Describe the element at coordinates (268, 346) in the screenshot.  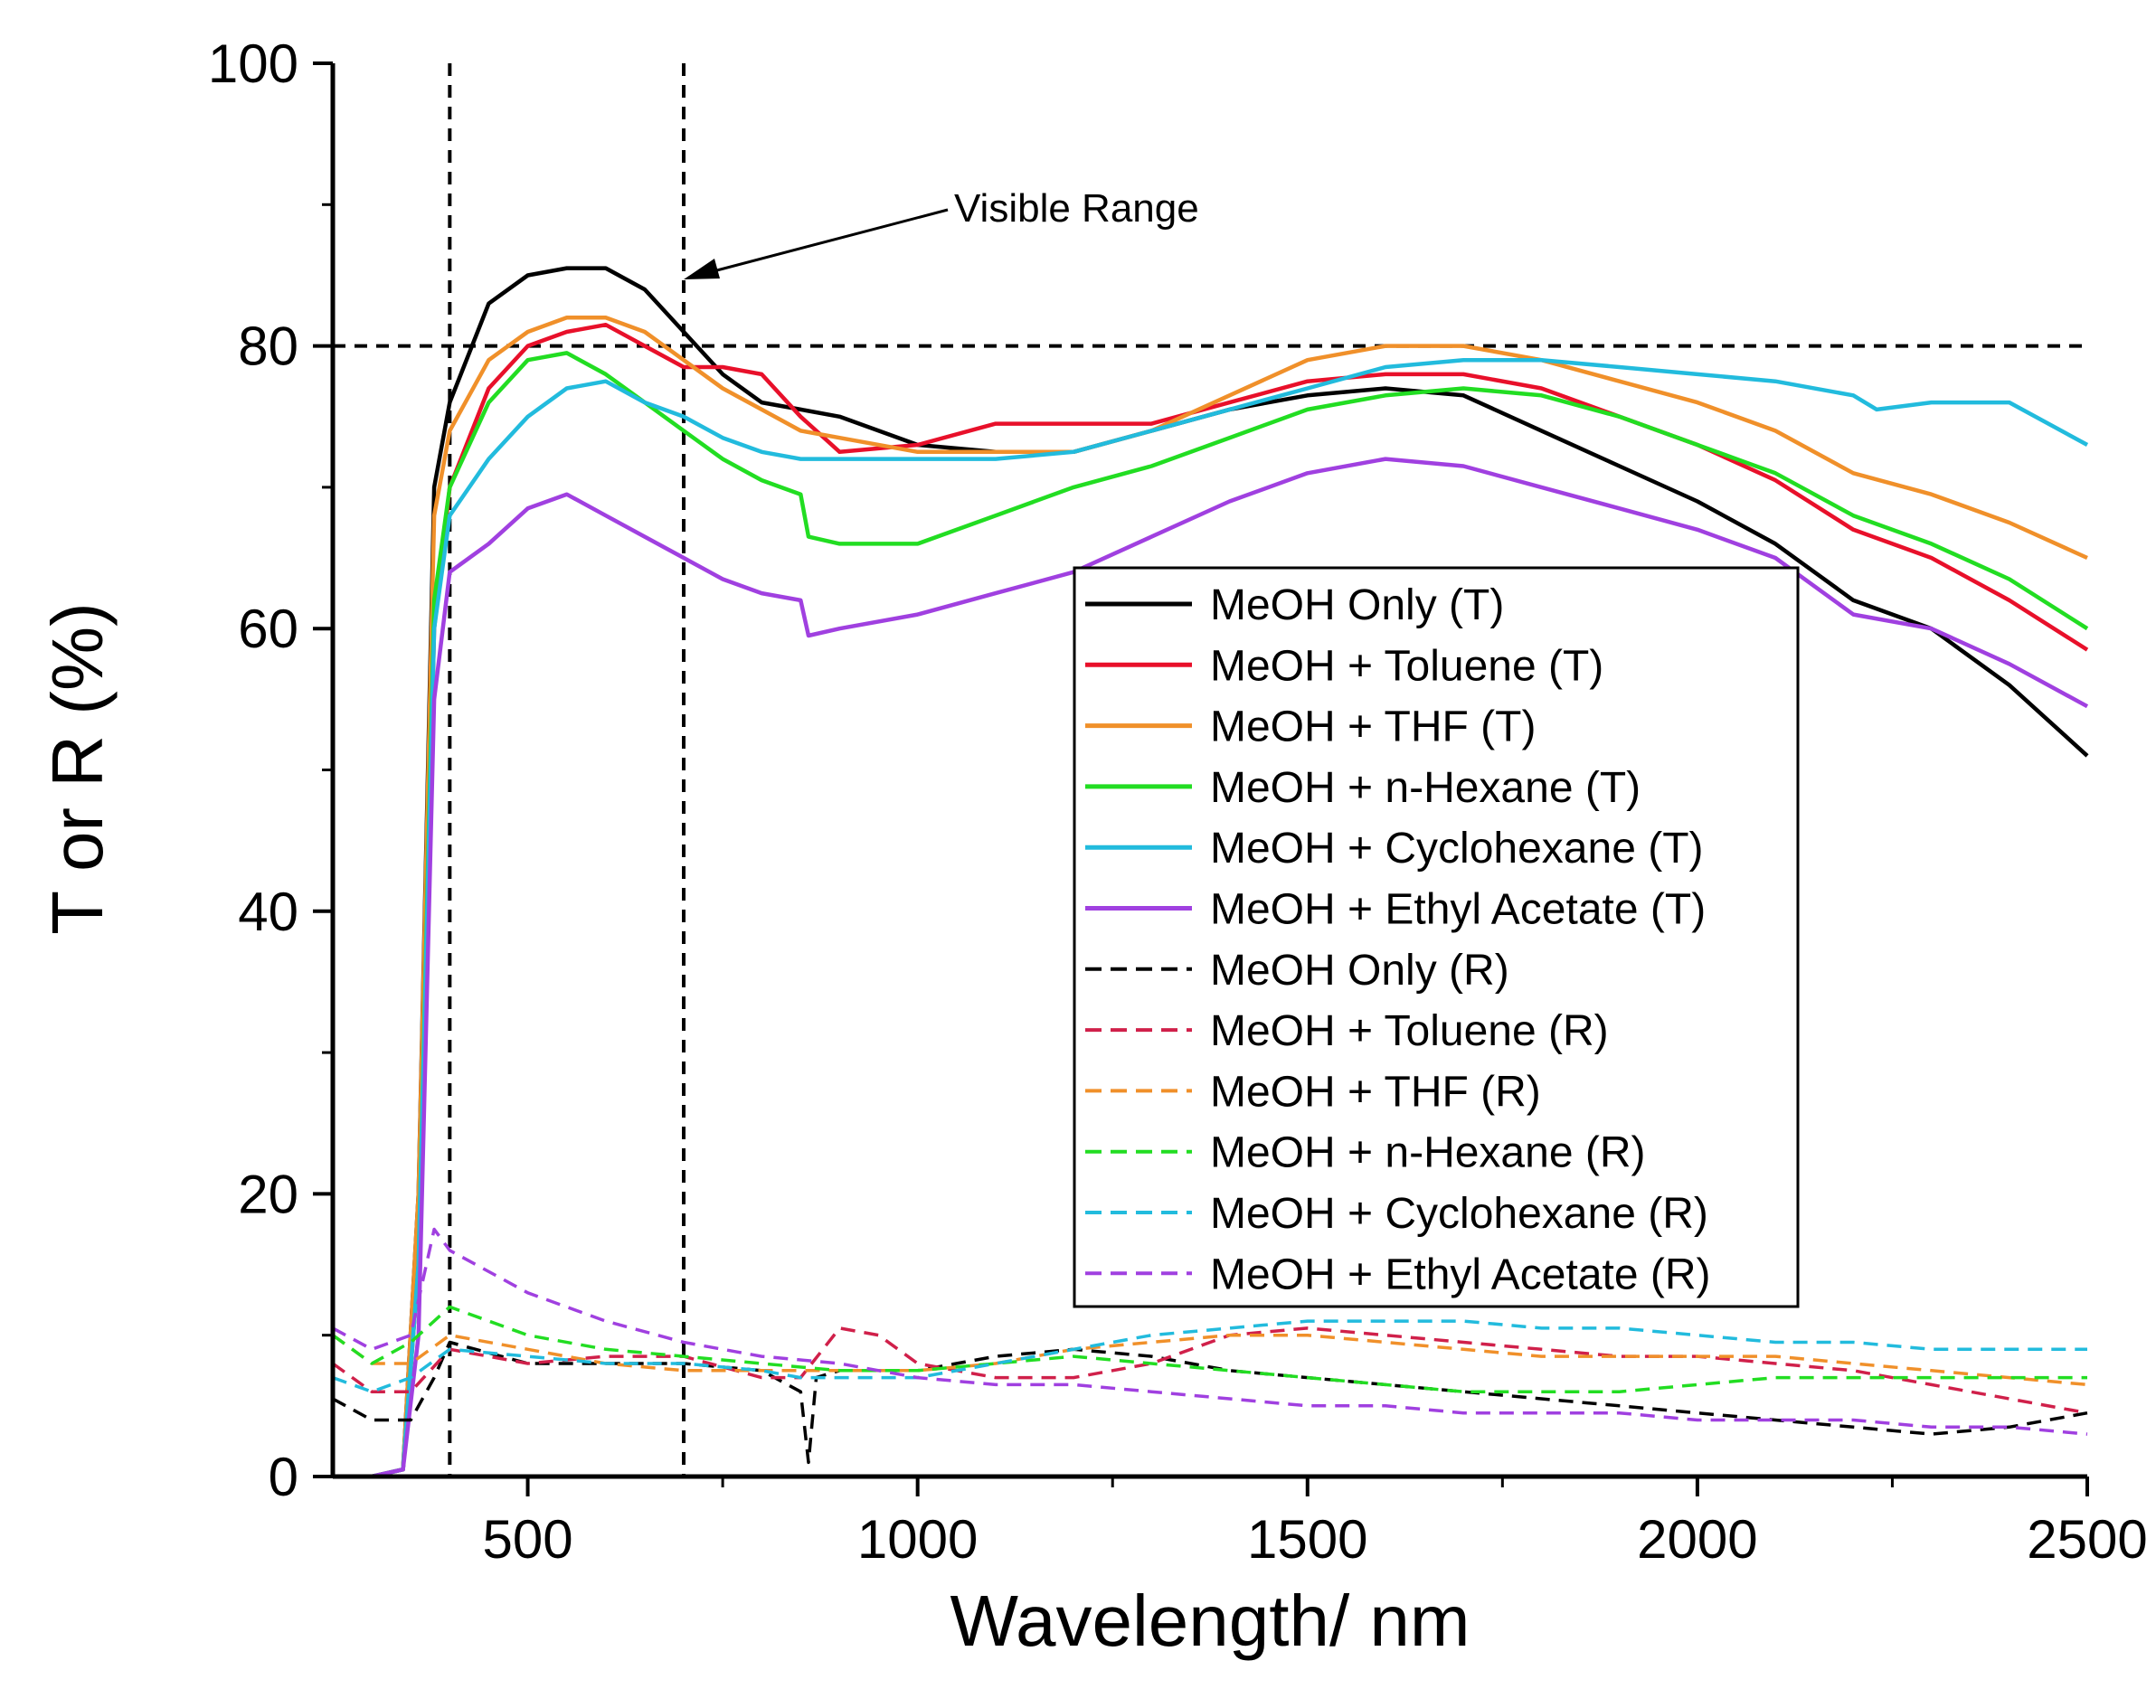
I see `y-tick-label: 80` at that location.